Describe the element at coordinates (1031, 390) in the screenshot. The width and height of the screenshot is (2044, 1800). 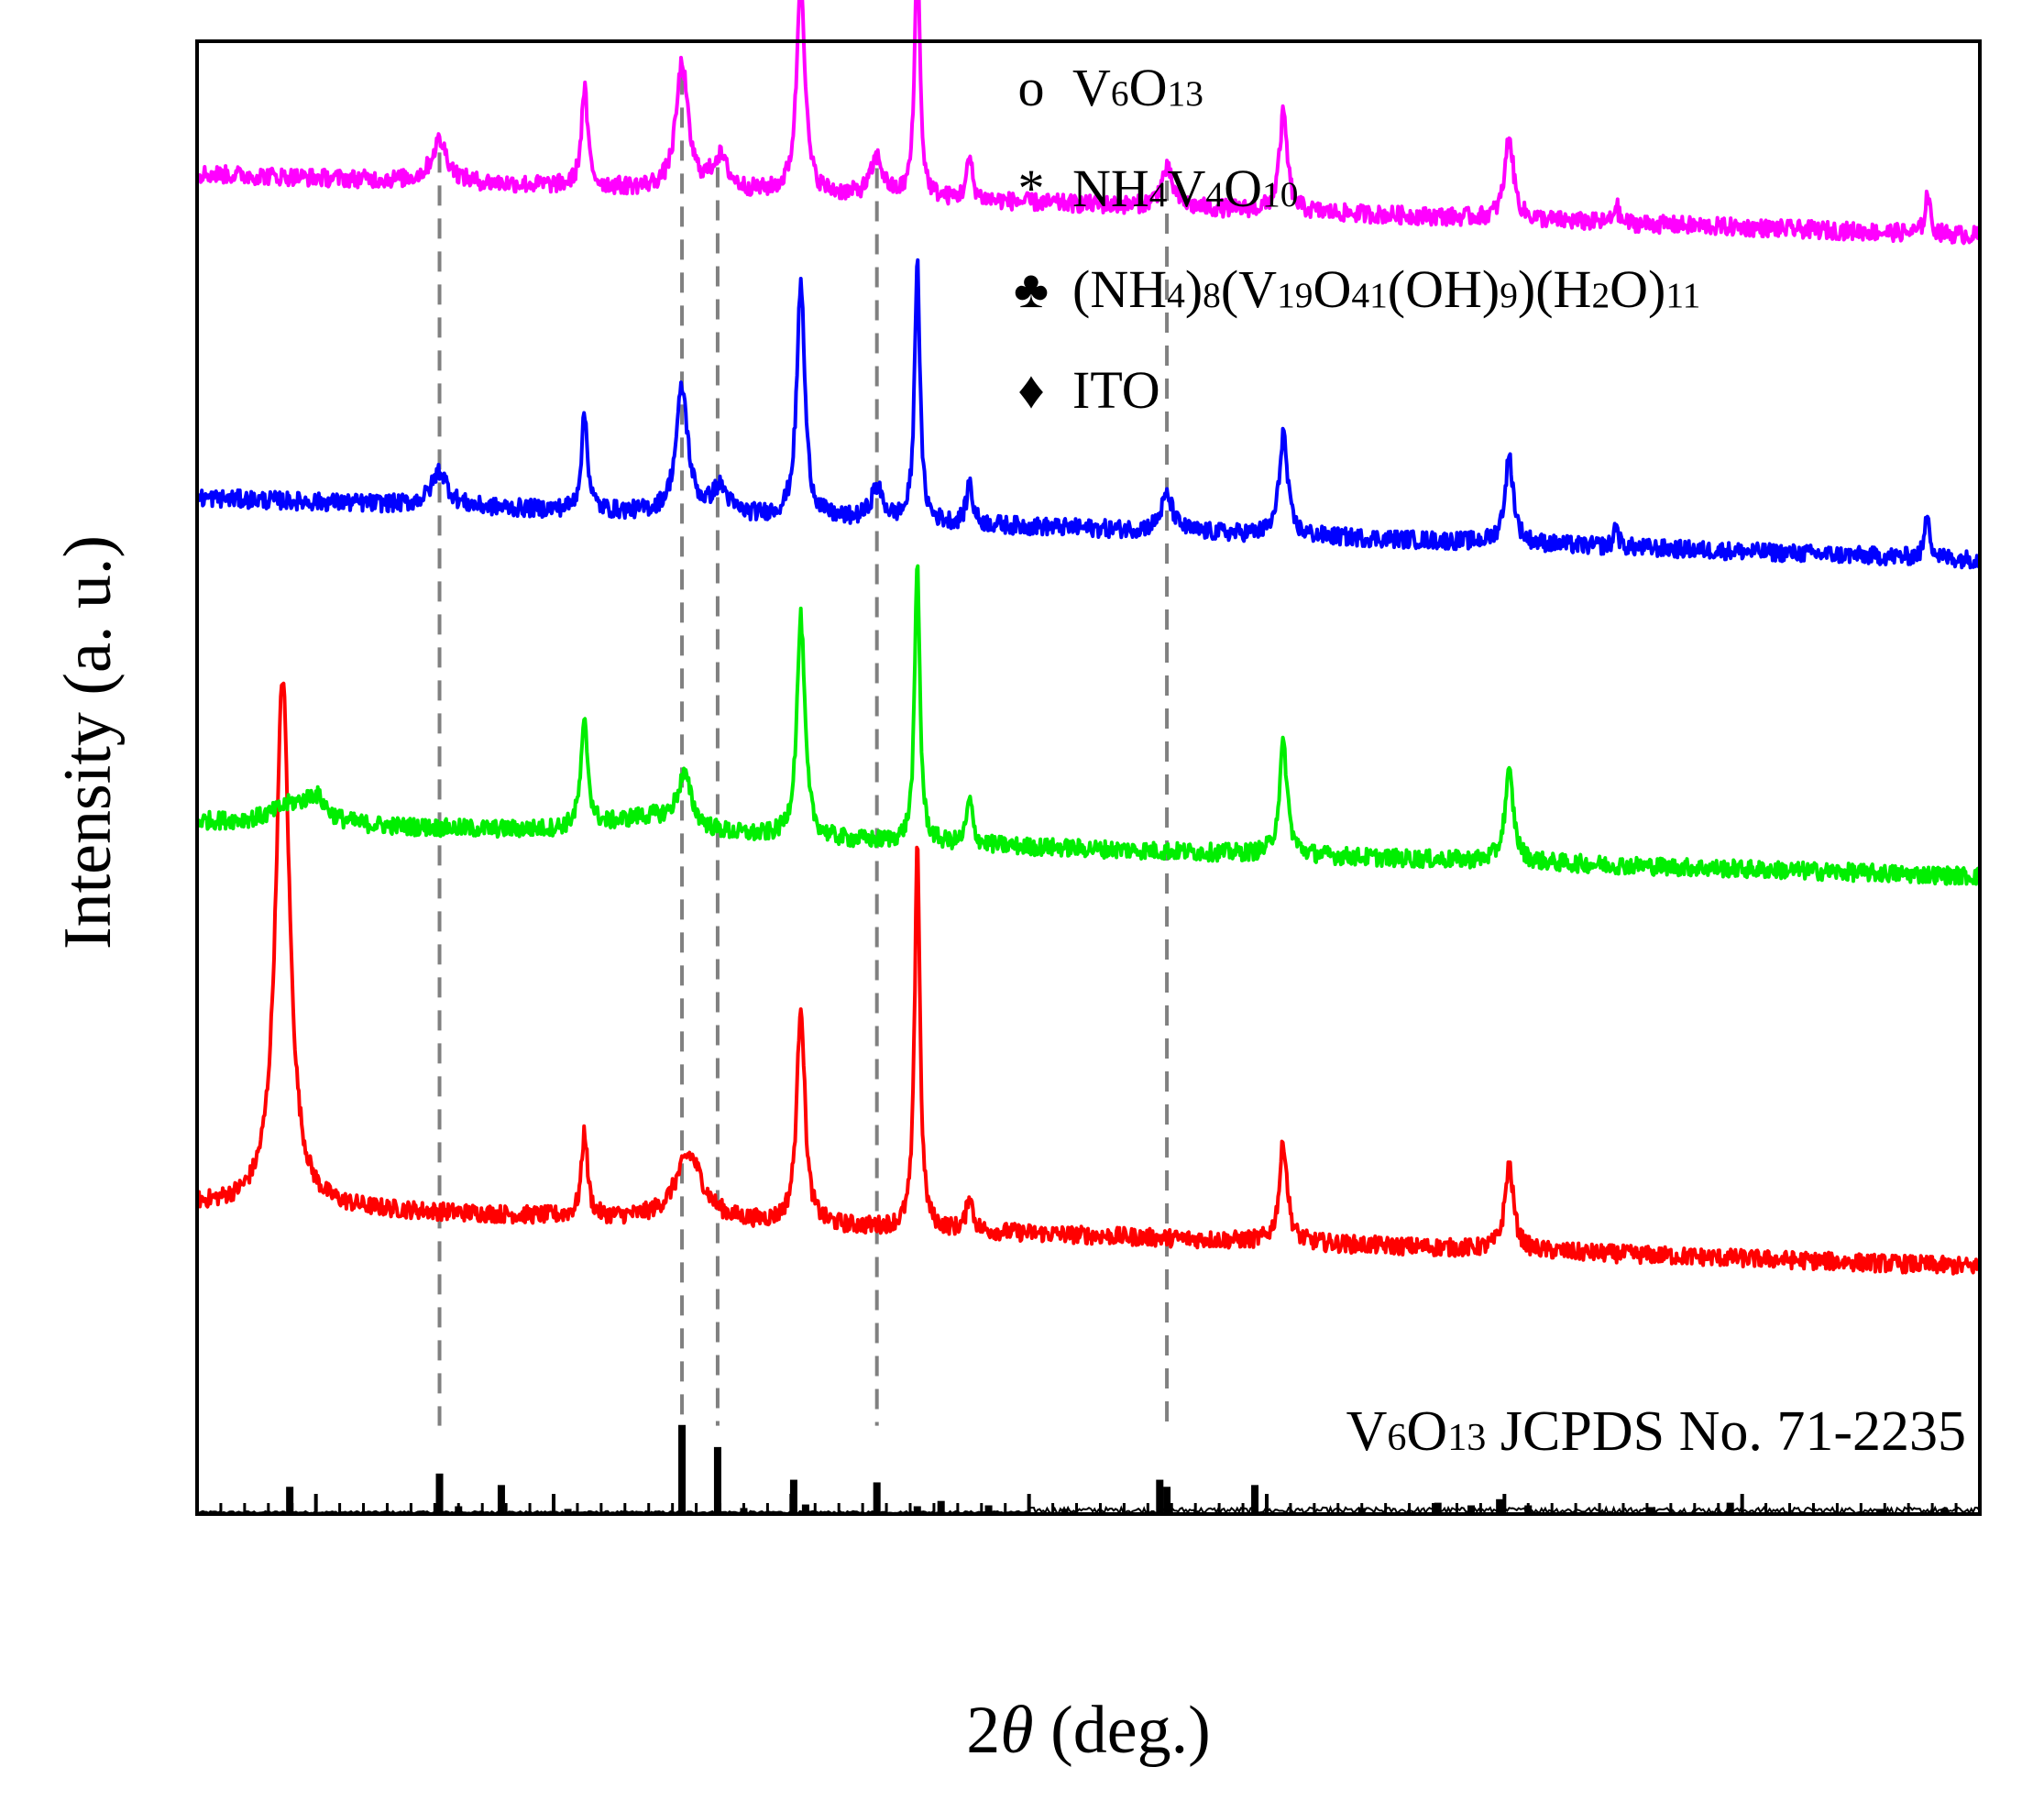
I see `diamond-icon: ♦` at that location.